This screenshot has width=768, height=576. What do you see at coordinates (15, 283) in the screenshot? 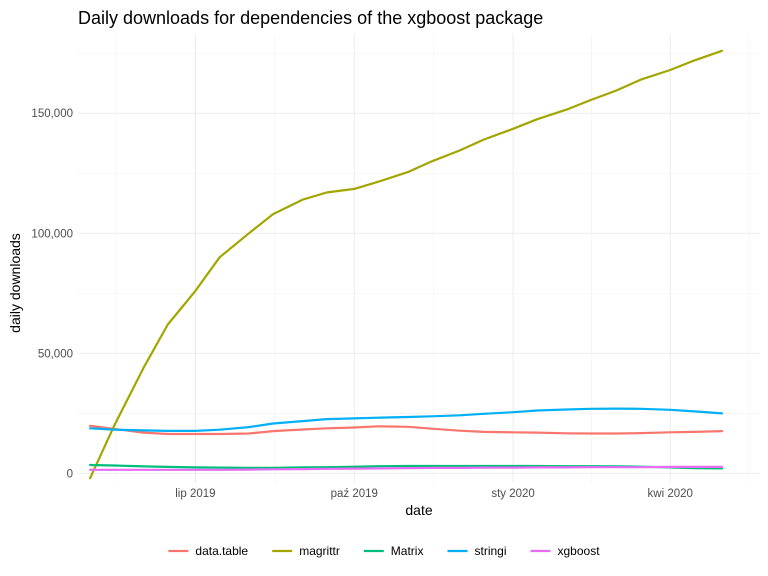
I see `y-axis-title: daily downloads` at bounding box center [15, 283].